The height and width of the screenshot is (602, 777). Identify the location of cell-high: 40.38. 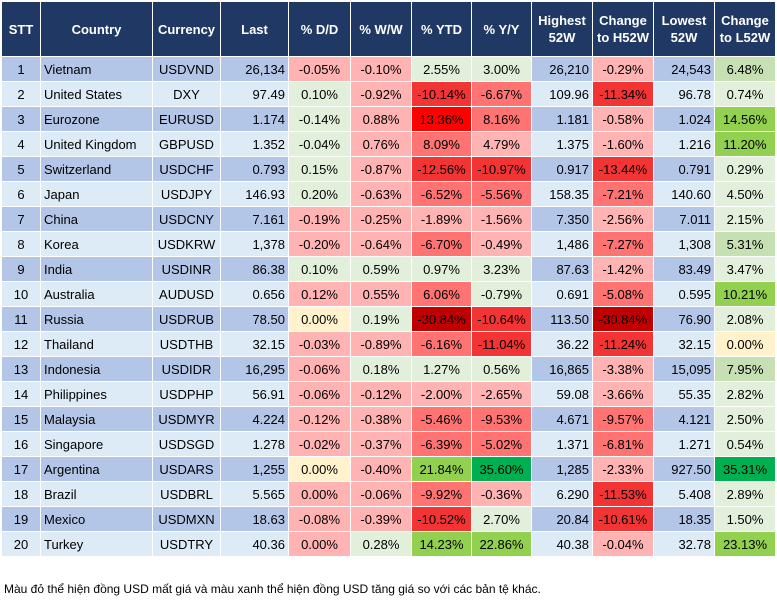
(562, 544).